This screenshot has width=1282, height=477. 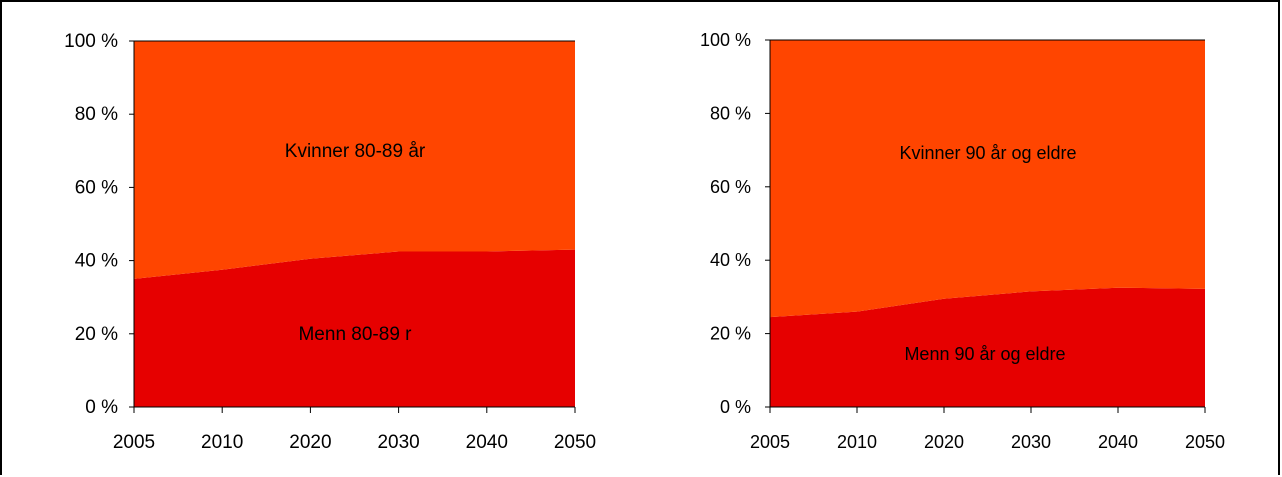 I want to click on area-label-series-1: Kvinner 90 år og eldre, so click(x=987, y=153).